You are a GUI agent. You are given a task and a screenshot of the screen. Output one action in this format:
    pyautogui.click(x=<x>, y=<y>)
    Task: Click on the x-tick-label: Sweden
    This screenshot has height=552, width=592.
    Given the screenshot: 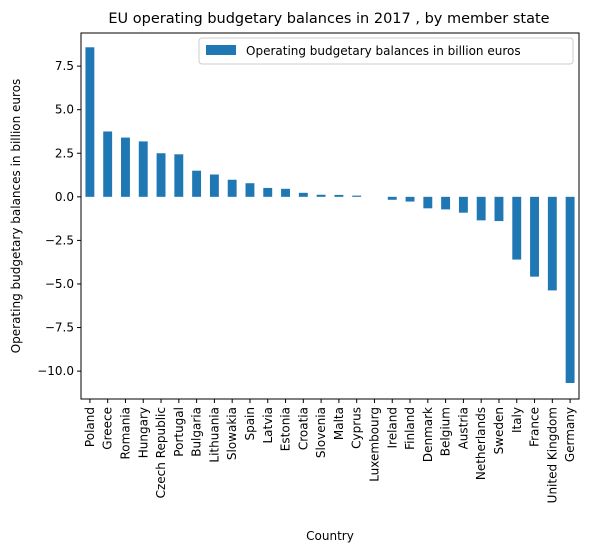 What is the action you would take?
    pyautogui.click(x=499, y=430)
    